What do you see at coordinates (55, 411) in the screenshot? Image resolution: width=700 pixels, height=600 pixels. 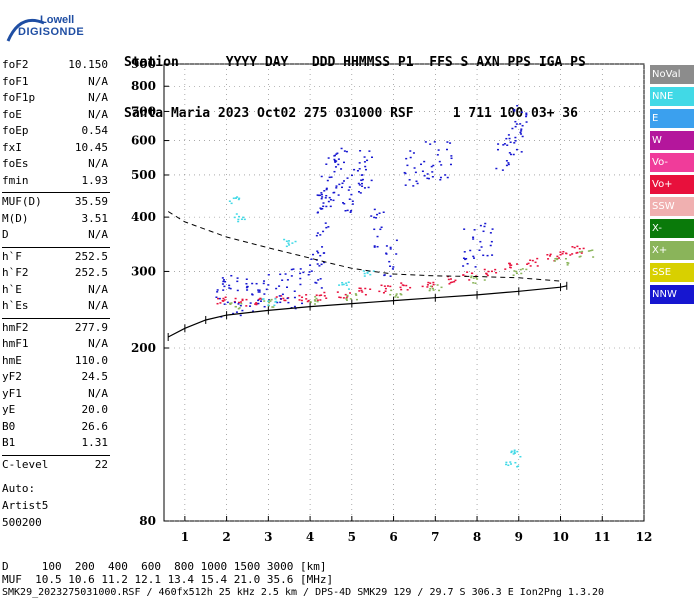 I see `param-row: yE 20.0` at bounding box center [55, 411].